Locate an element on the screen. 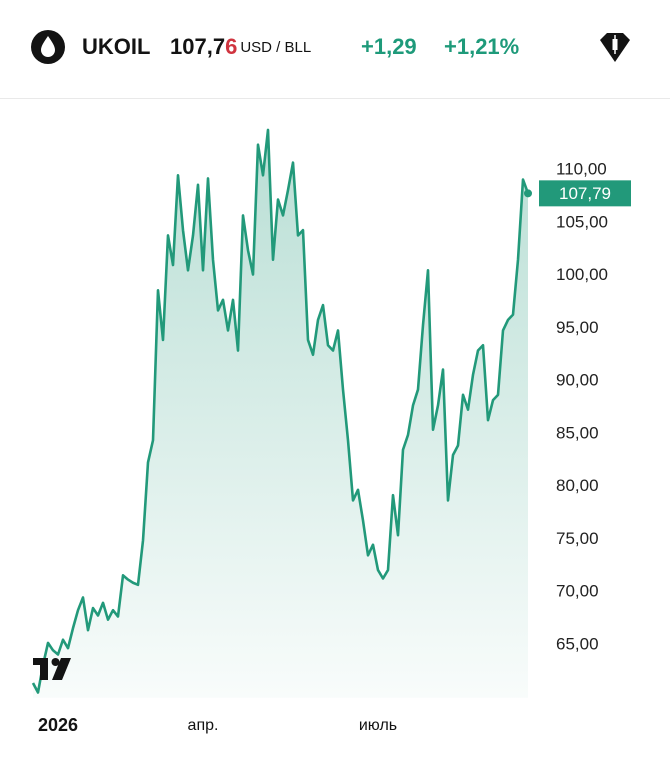  symbol-icon-drop is located at coordinates (48, 46).